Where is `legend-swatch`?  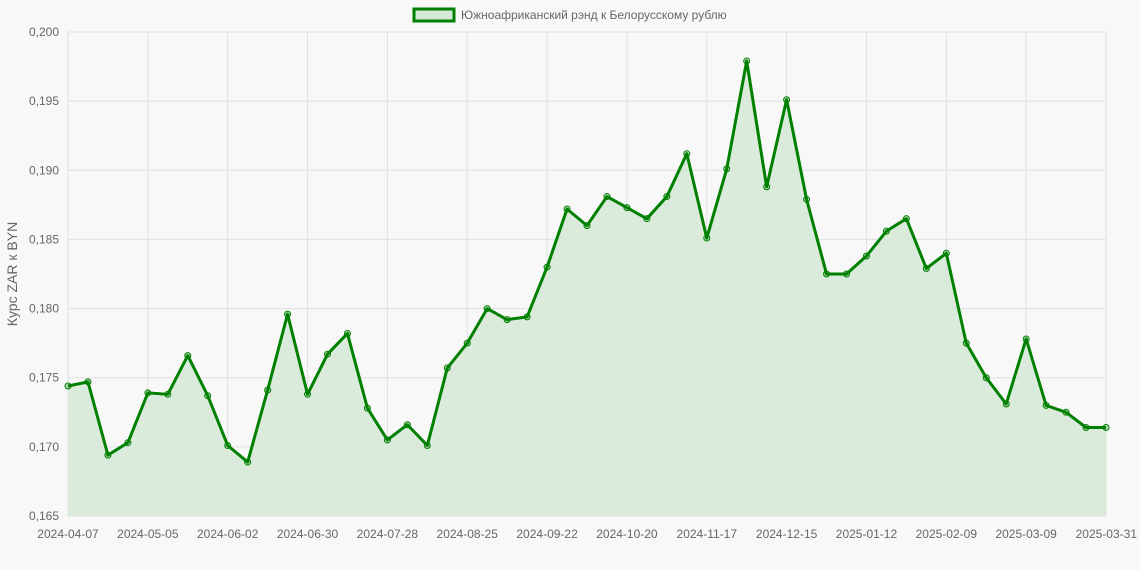
legend-swatch is located at coordinates (434, 15).